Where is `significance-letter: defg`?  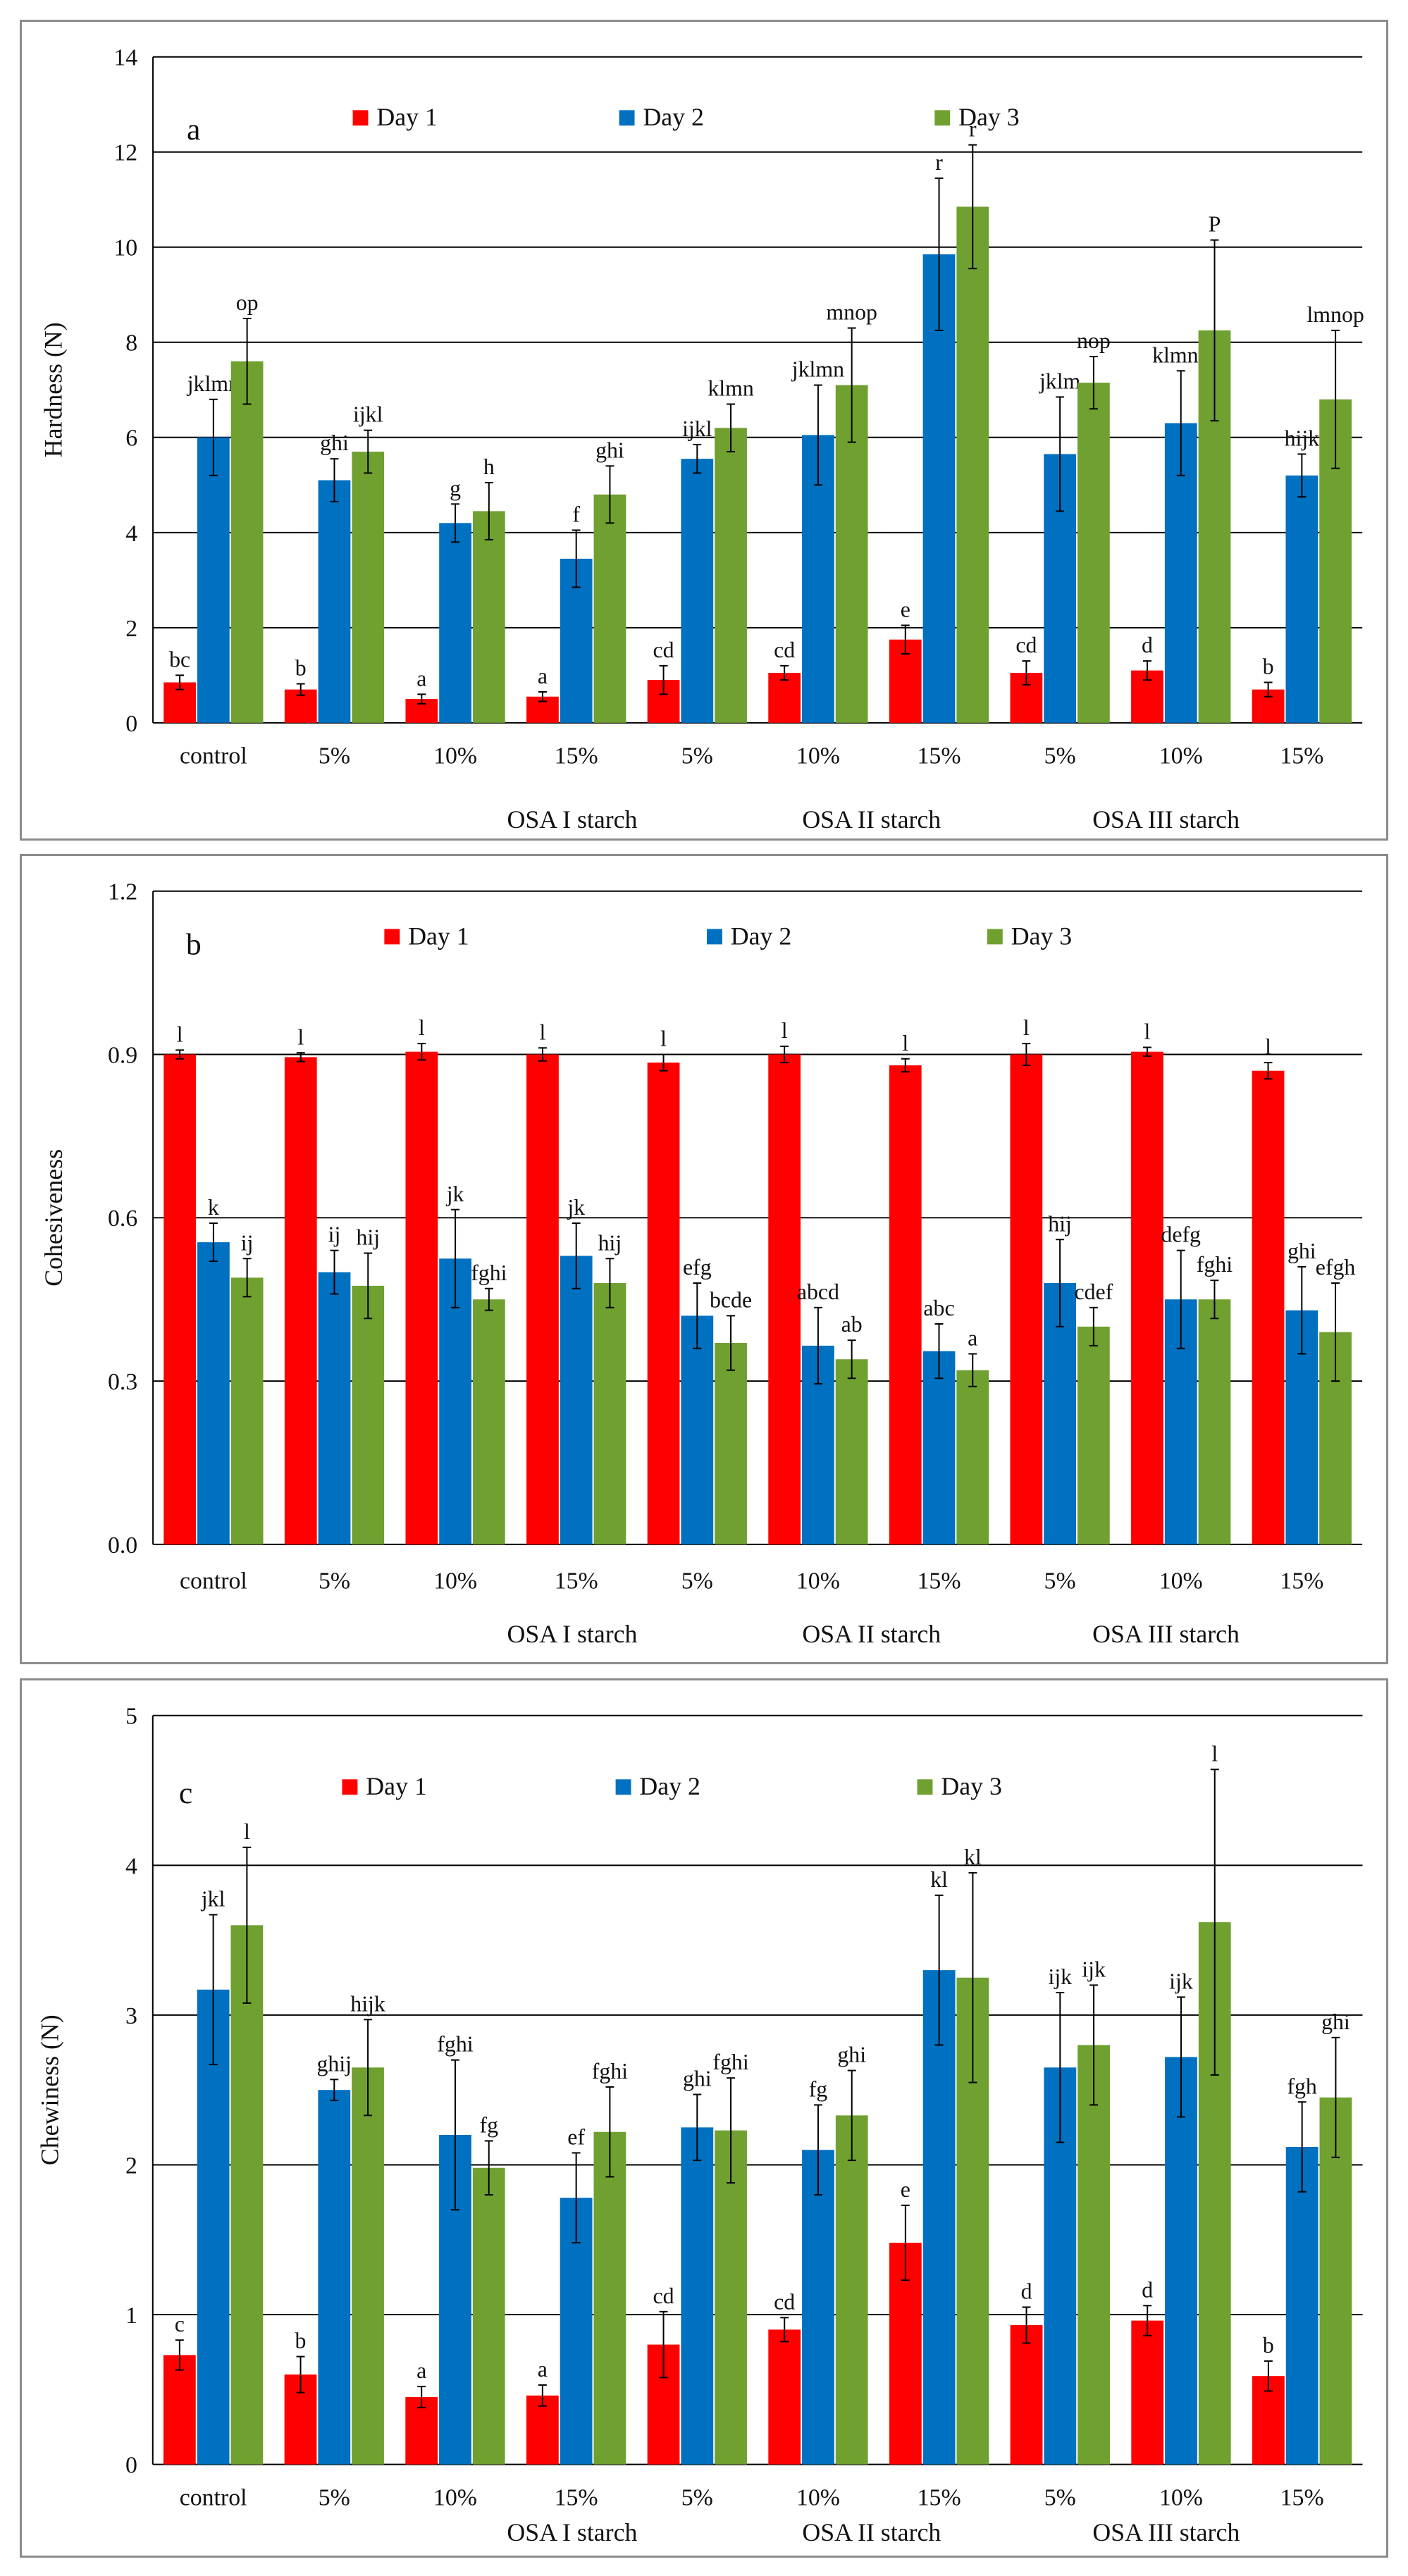 significance-letter: defg is located at coordinates (1181, 1234).